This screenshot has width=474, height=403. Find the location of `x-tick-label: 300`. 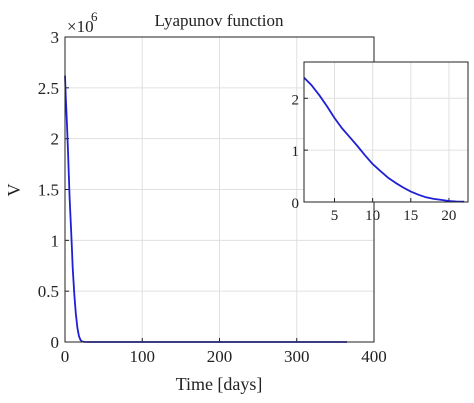

x-tick-label: 300 is located at coordinates (297, 356).